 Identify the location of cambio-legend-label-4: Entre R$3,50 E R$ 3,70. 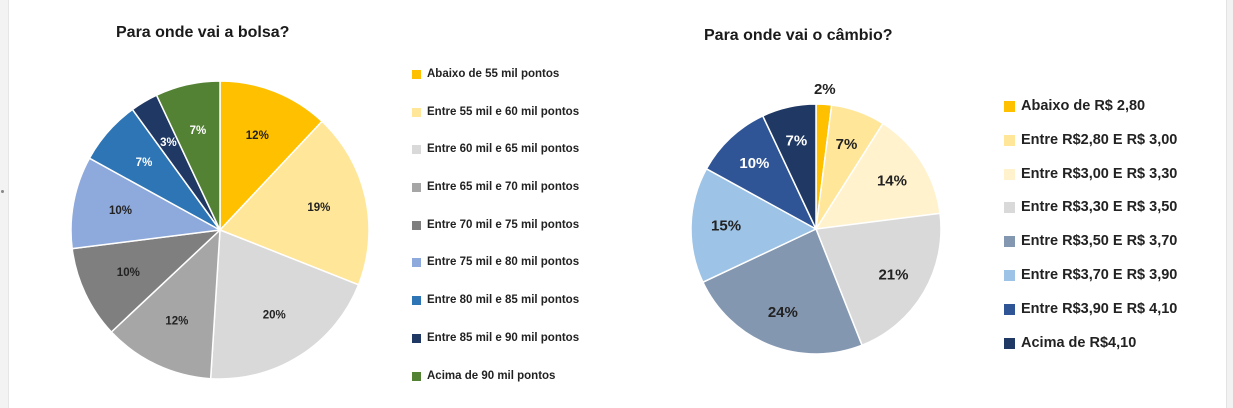
(1099, 241).